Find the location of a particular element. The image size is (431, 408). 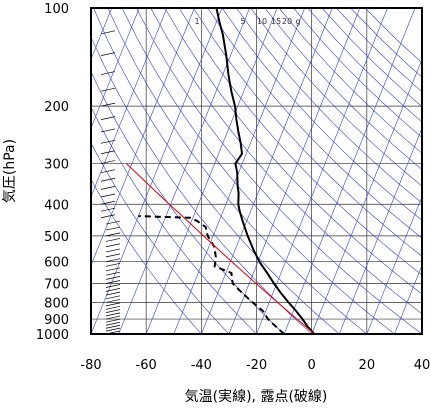

x-tick-label: 0 is located at coordinates (312, 365).